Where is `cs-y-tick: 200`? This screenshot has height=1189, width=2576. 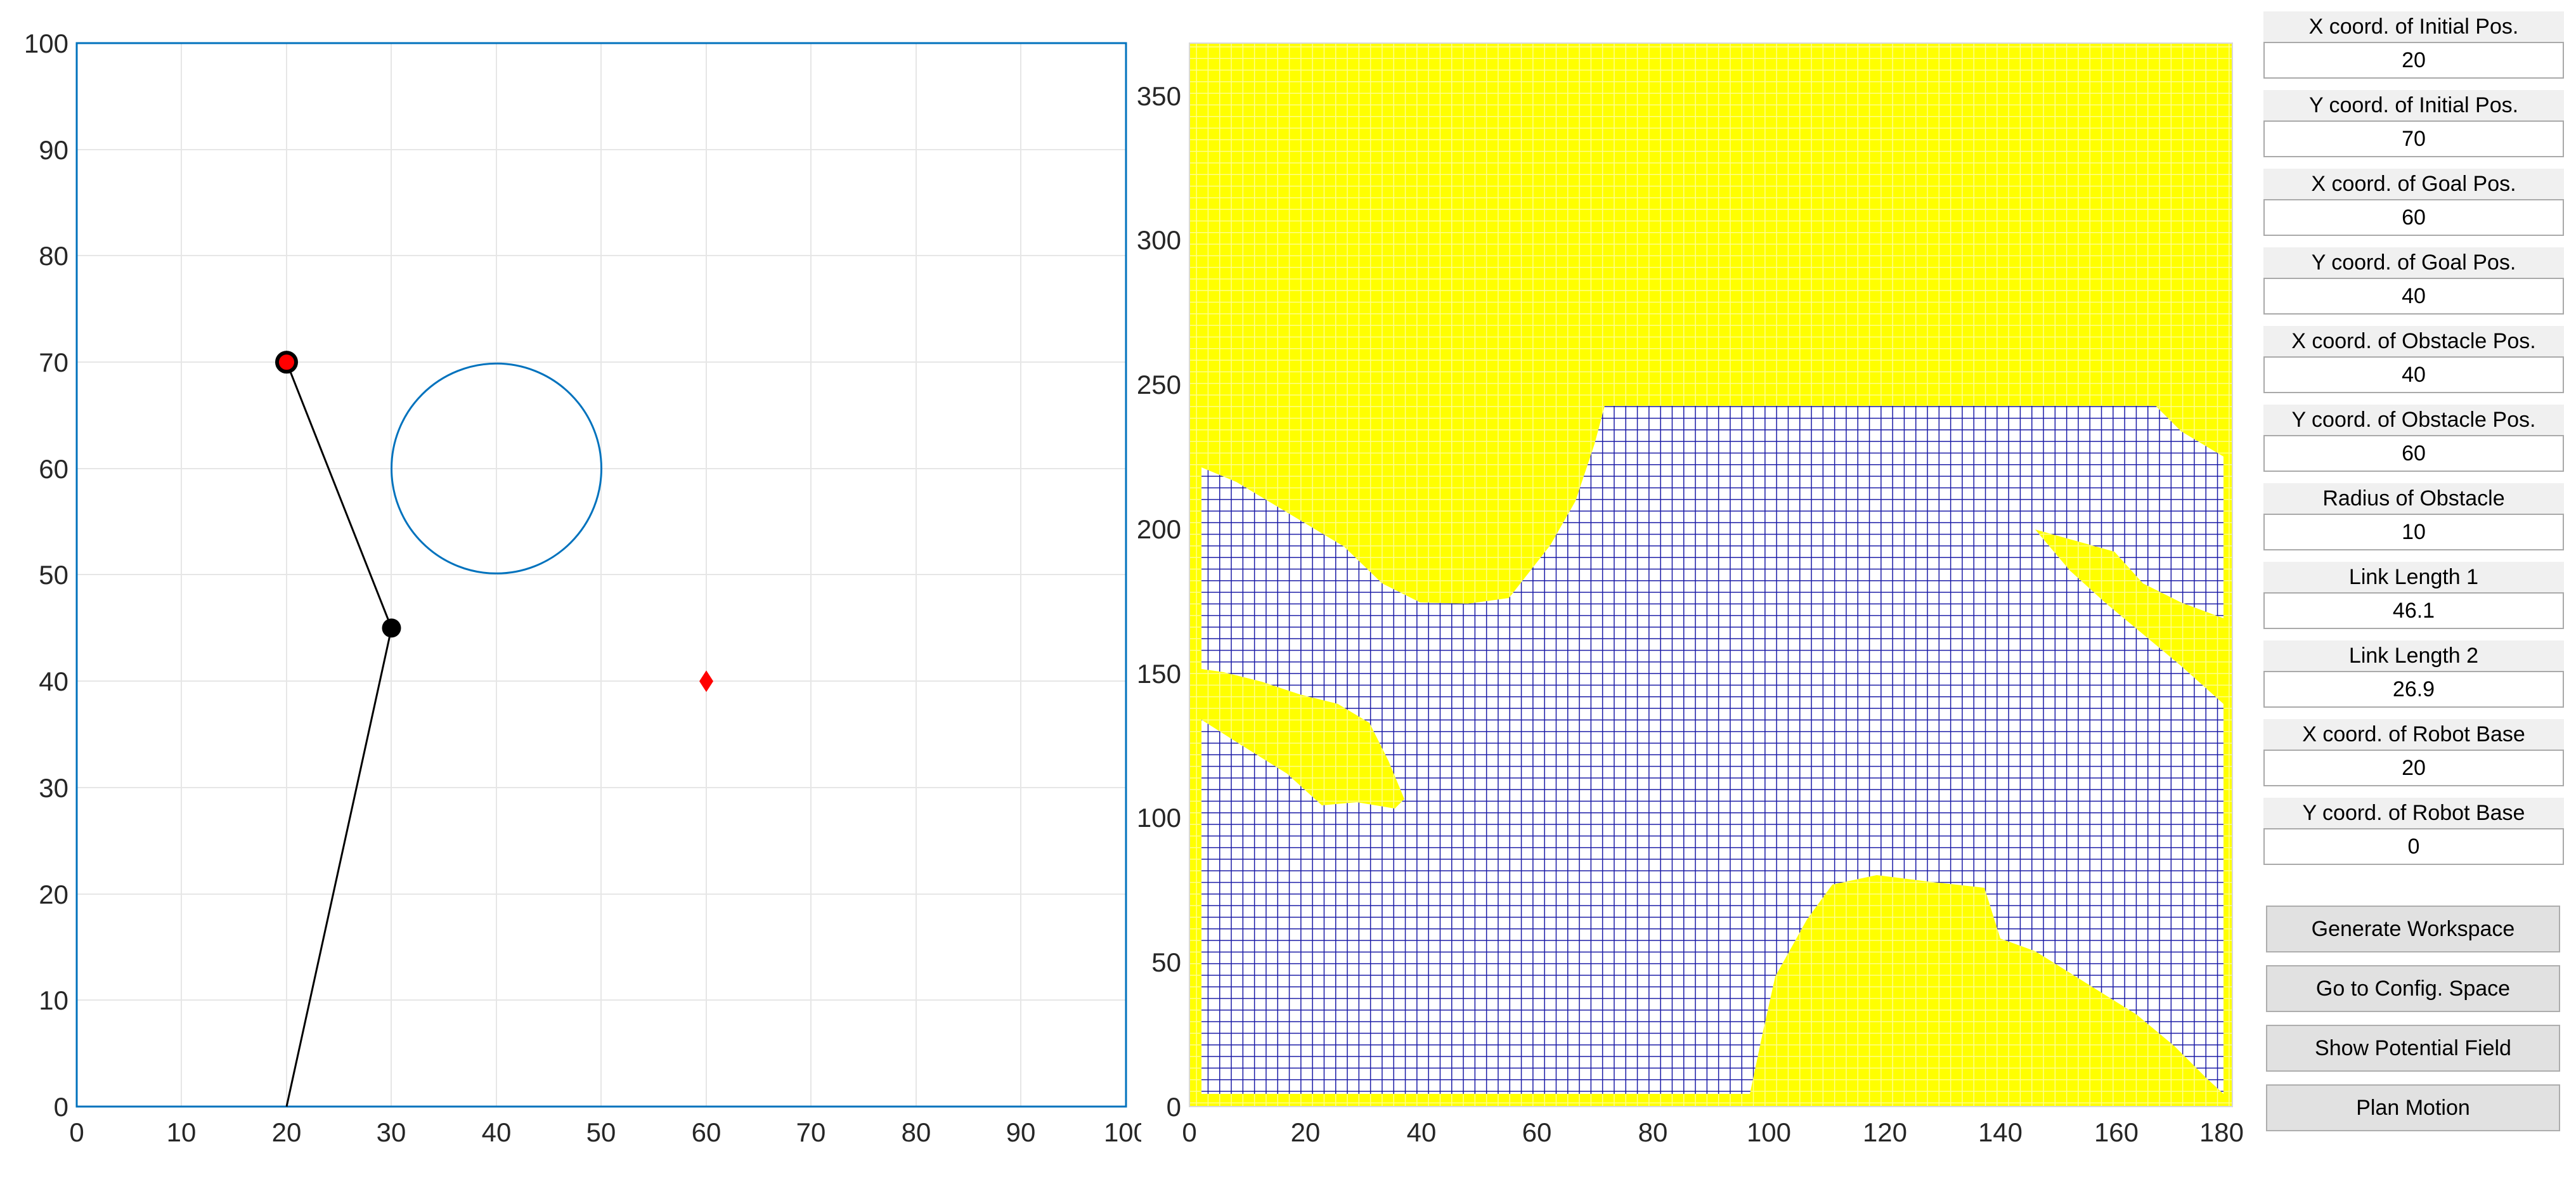 cs-y-tick: 200 is located at coordinates (1159, 529).